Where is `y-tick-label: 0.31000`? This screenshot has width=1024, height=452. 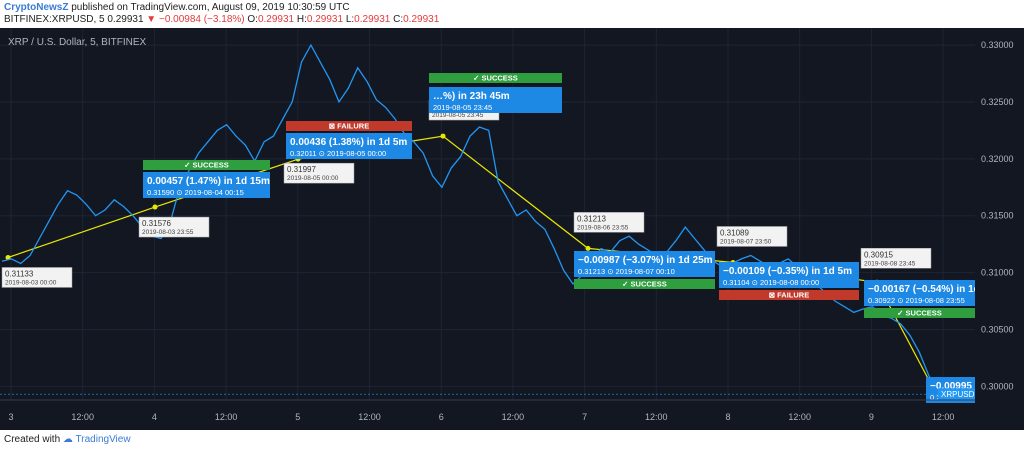
y-tick-label: 0.31000 is located at coordinates (997, 273).